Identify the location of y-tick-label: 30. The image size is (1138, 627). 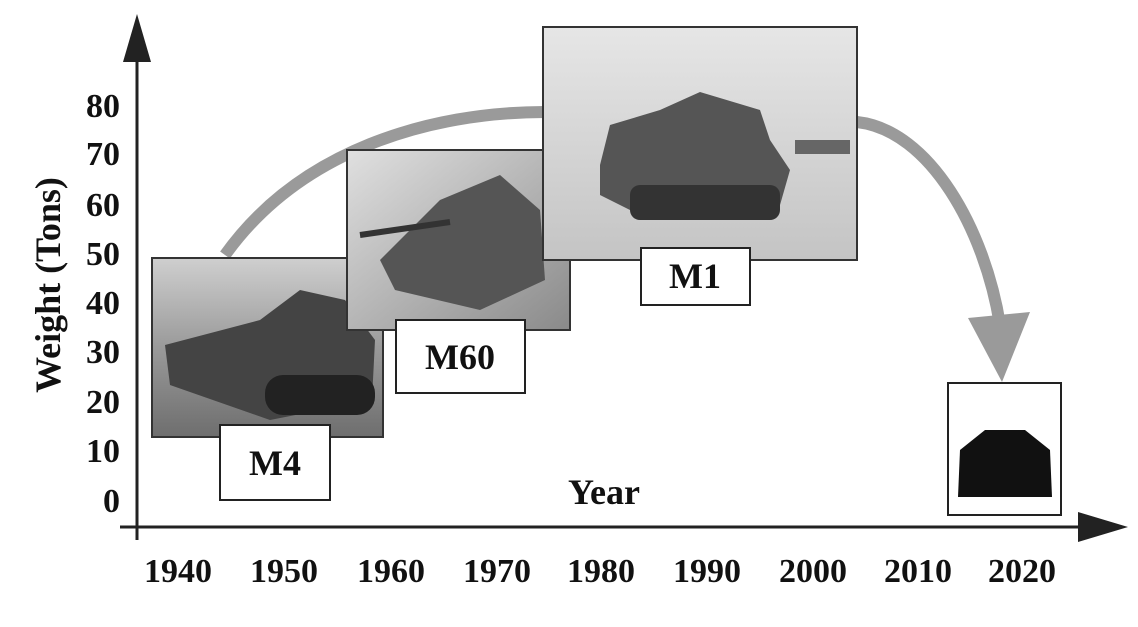
(103, 352).